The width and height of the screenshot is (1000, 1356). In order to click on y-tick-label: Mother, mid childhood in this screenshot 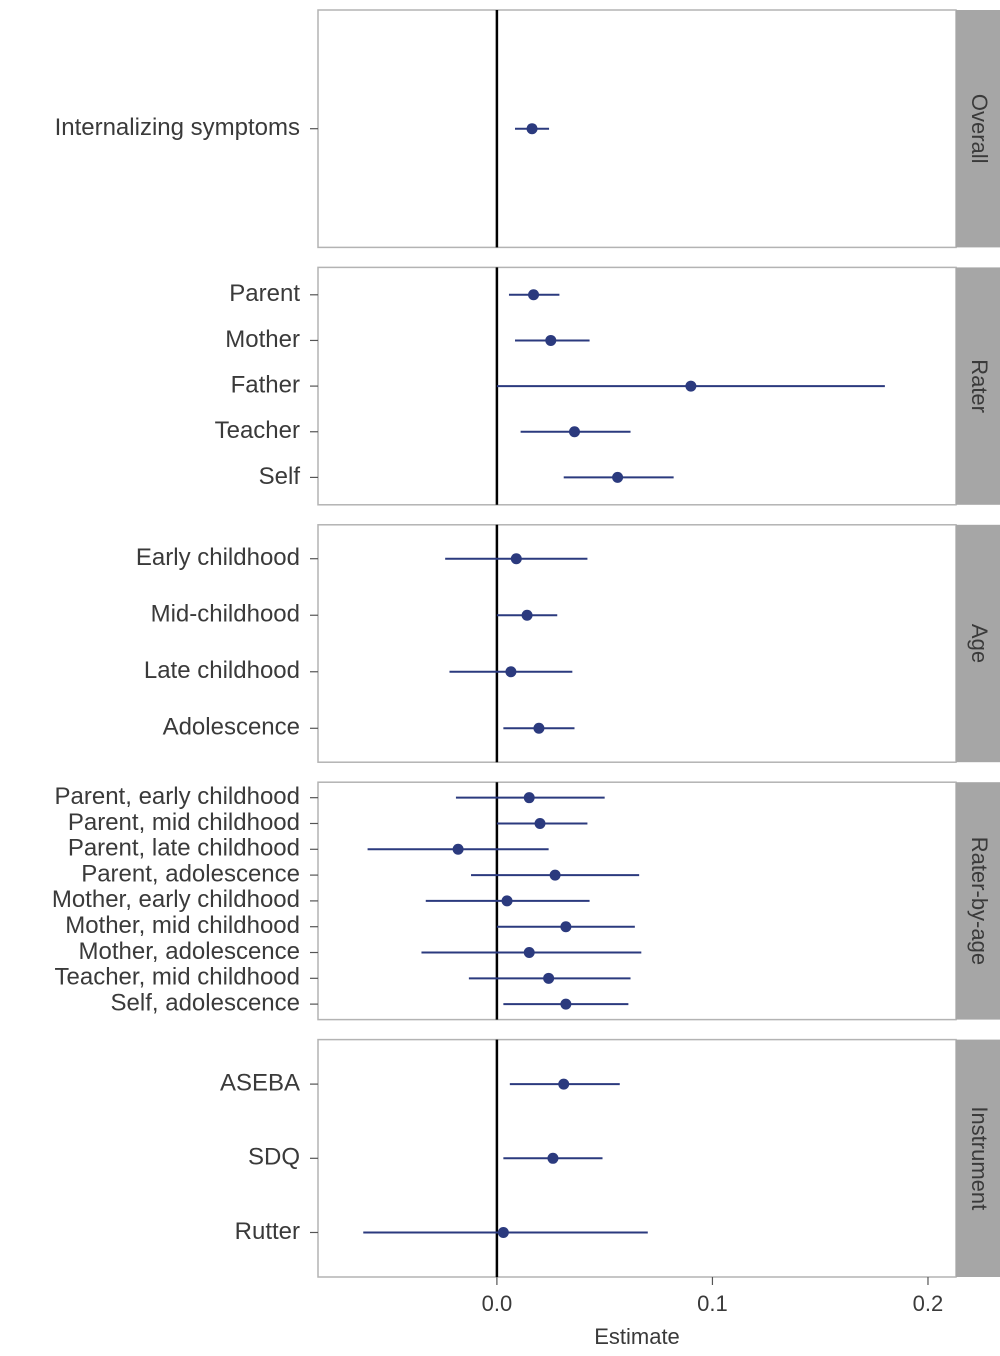, I will do `click(182, 925)`.